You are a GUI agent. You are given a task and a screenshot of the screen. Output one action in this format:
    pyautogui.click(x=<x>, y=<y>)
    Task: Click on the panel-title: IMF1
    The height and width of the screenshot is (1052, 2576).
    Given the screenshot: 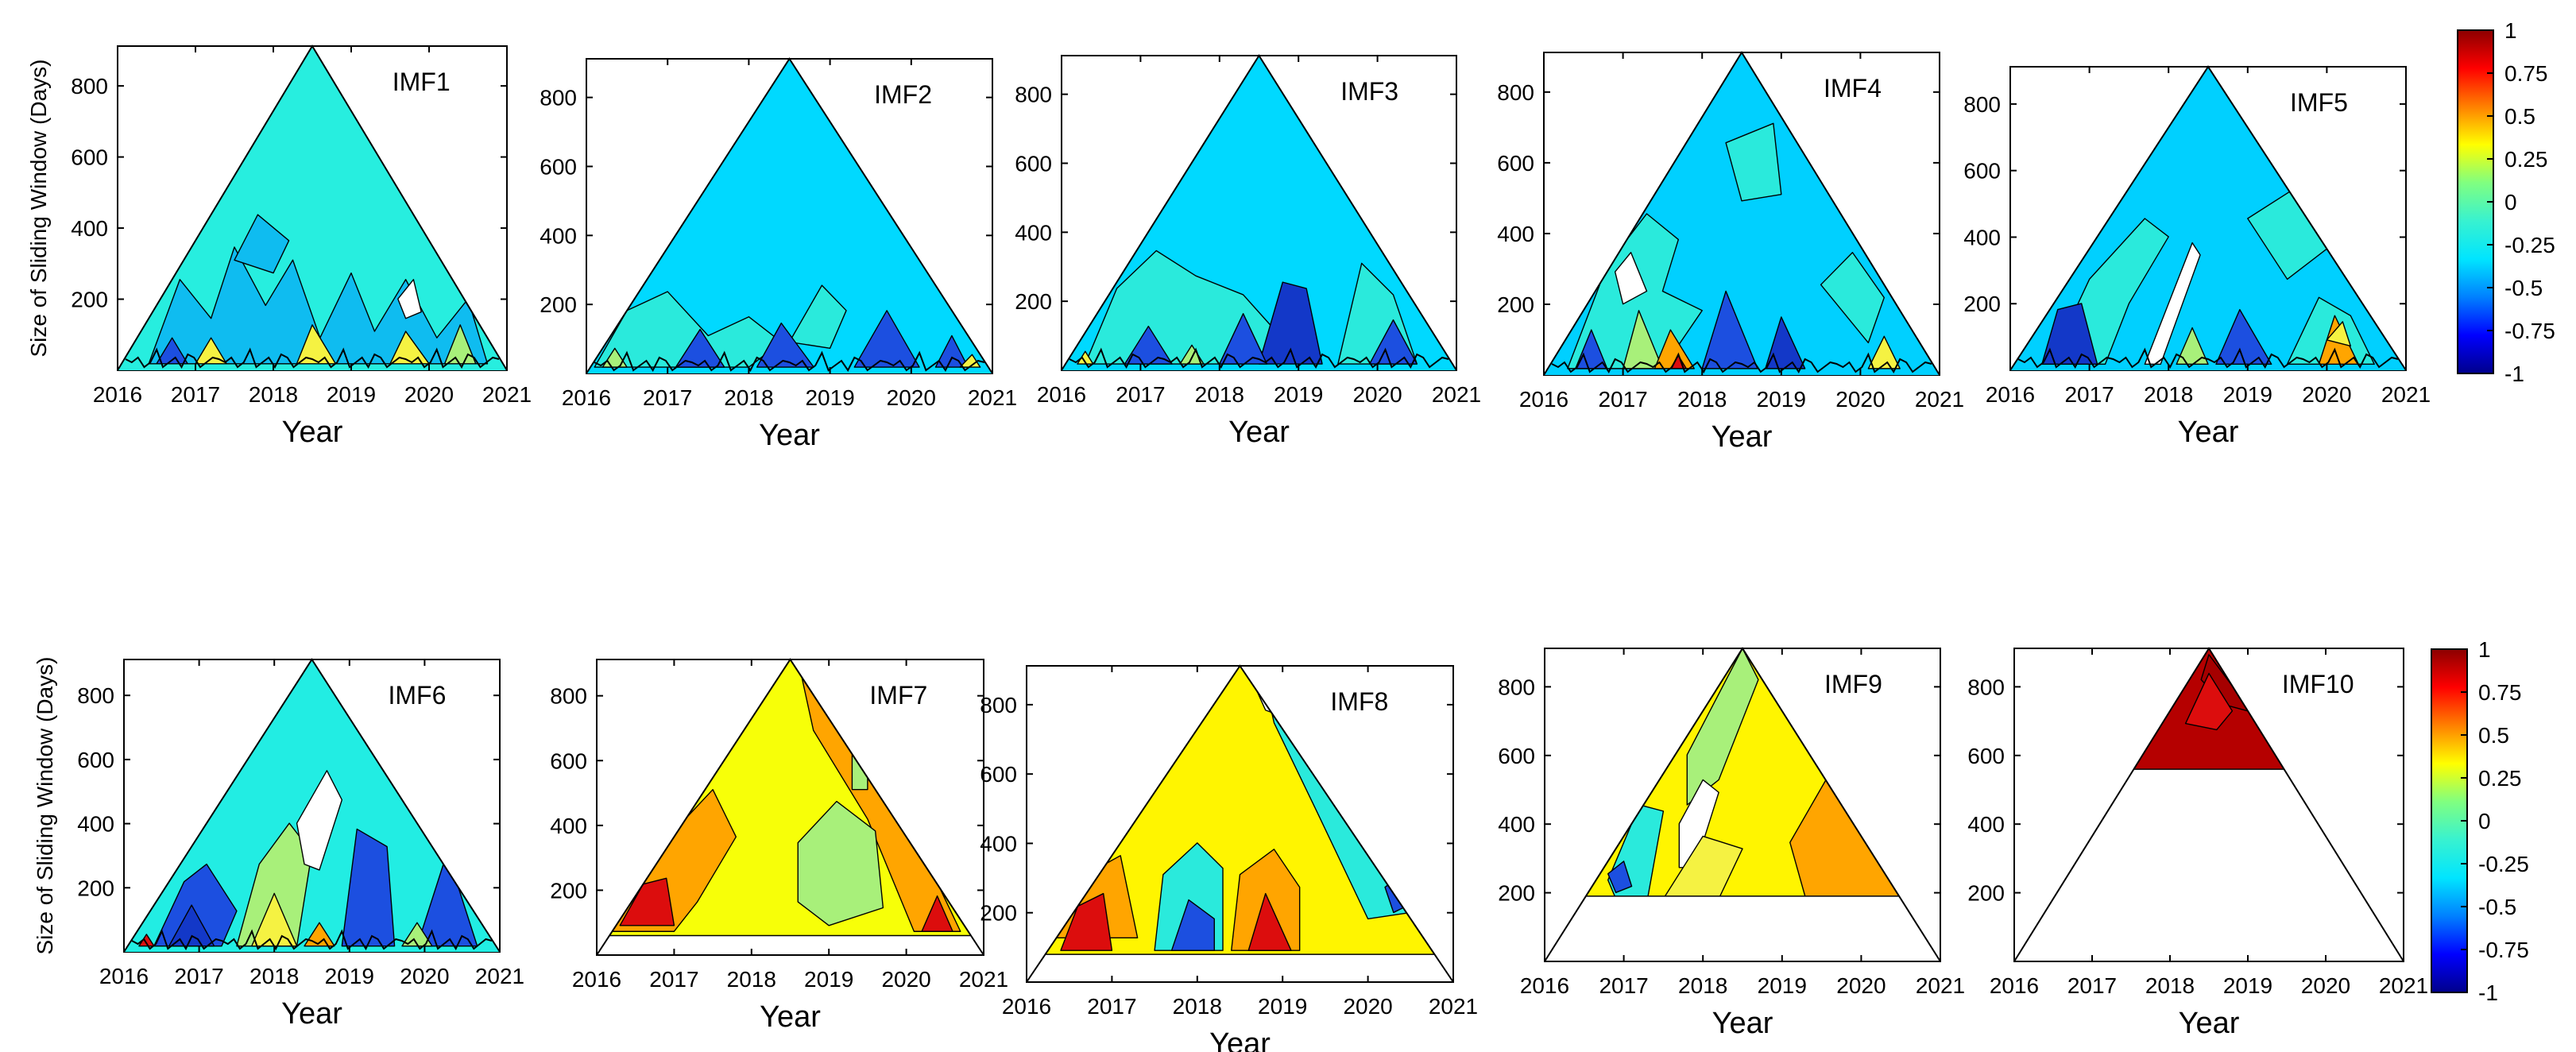 What is the action you would take?
    pyautogui.click(x=422, y=82)
    